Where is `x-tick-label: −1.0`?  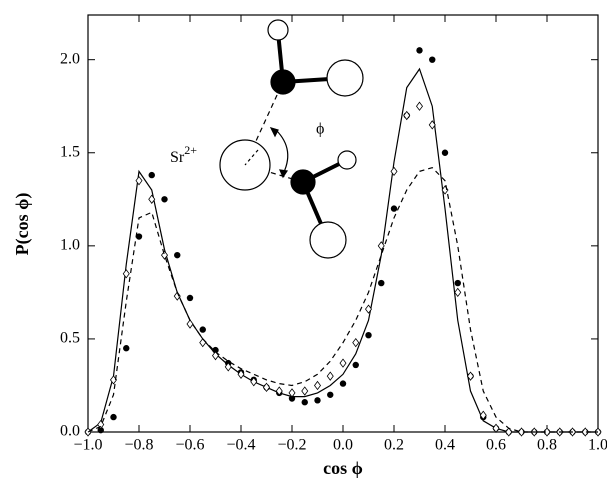 x-tick-label: −1.0 is located at coordinates (87, 445).